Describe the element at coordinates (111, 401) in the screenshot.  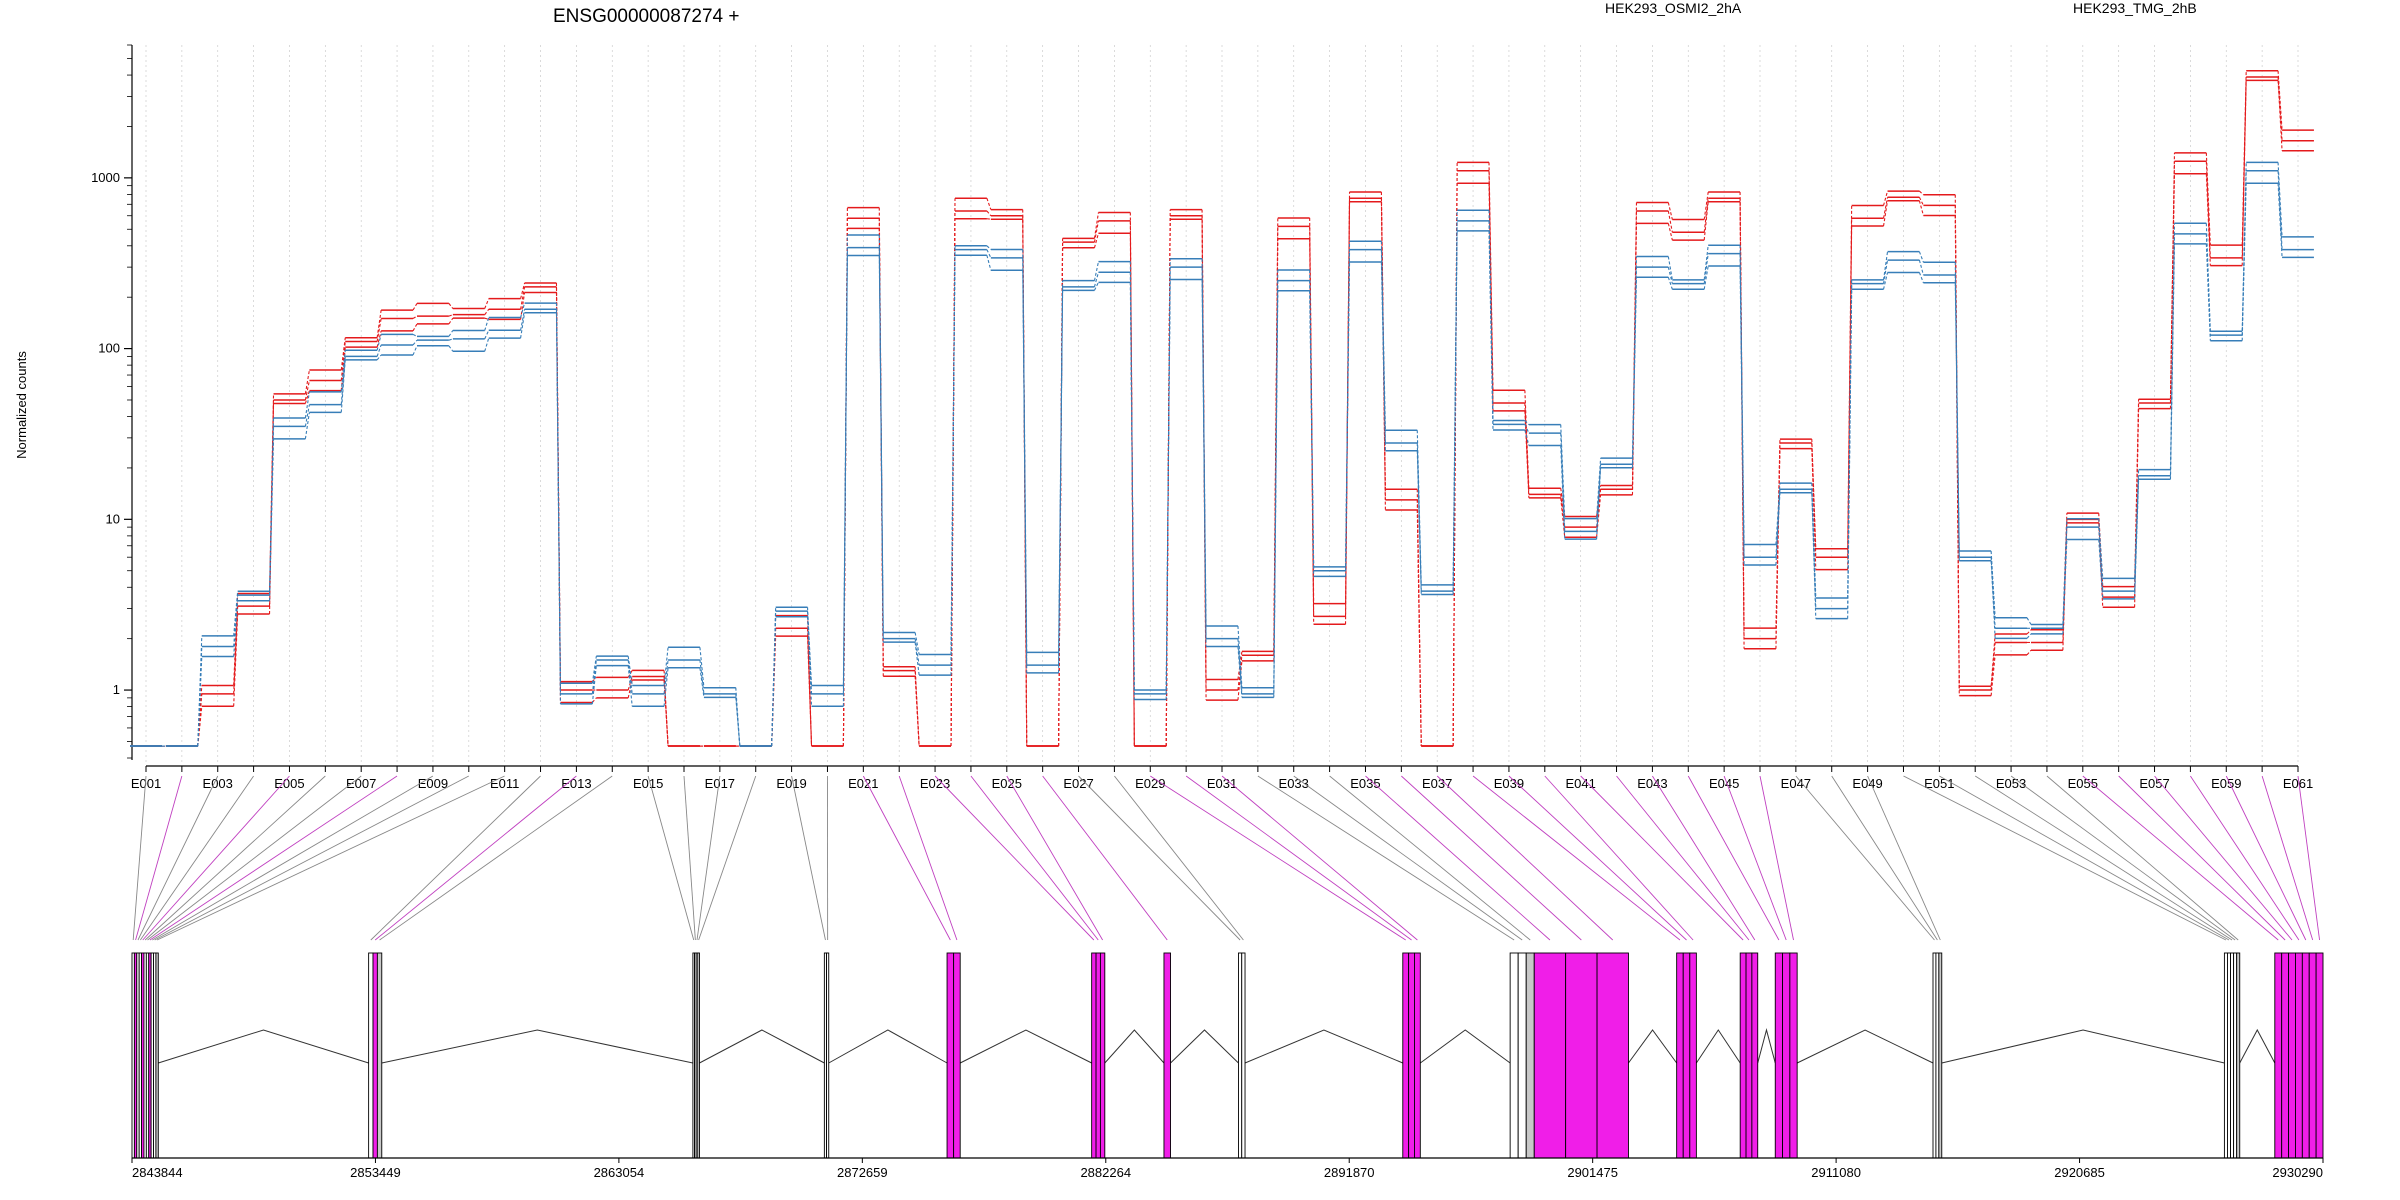
I see `y-axis-ticks: 1 10 100 1000` at that location.